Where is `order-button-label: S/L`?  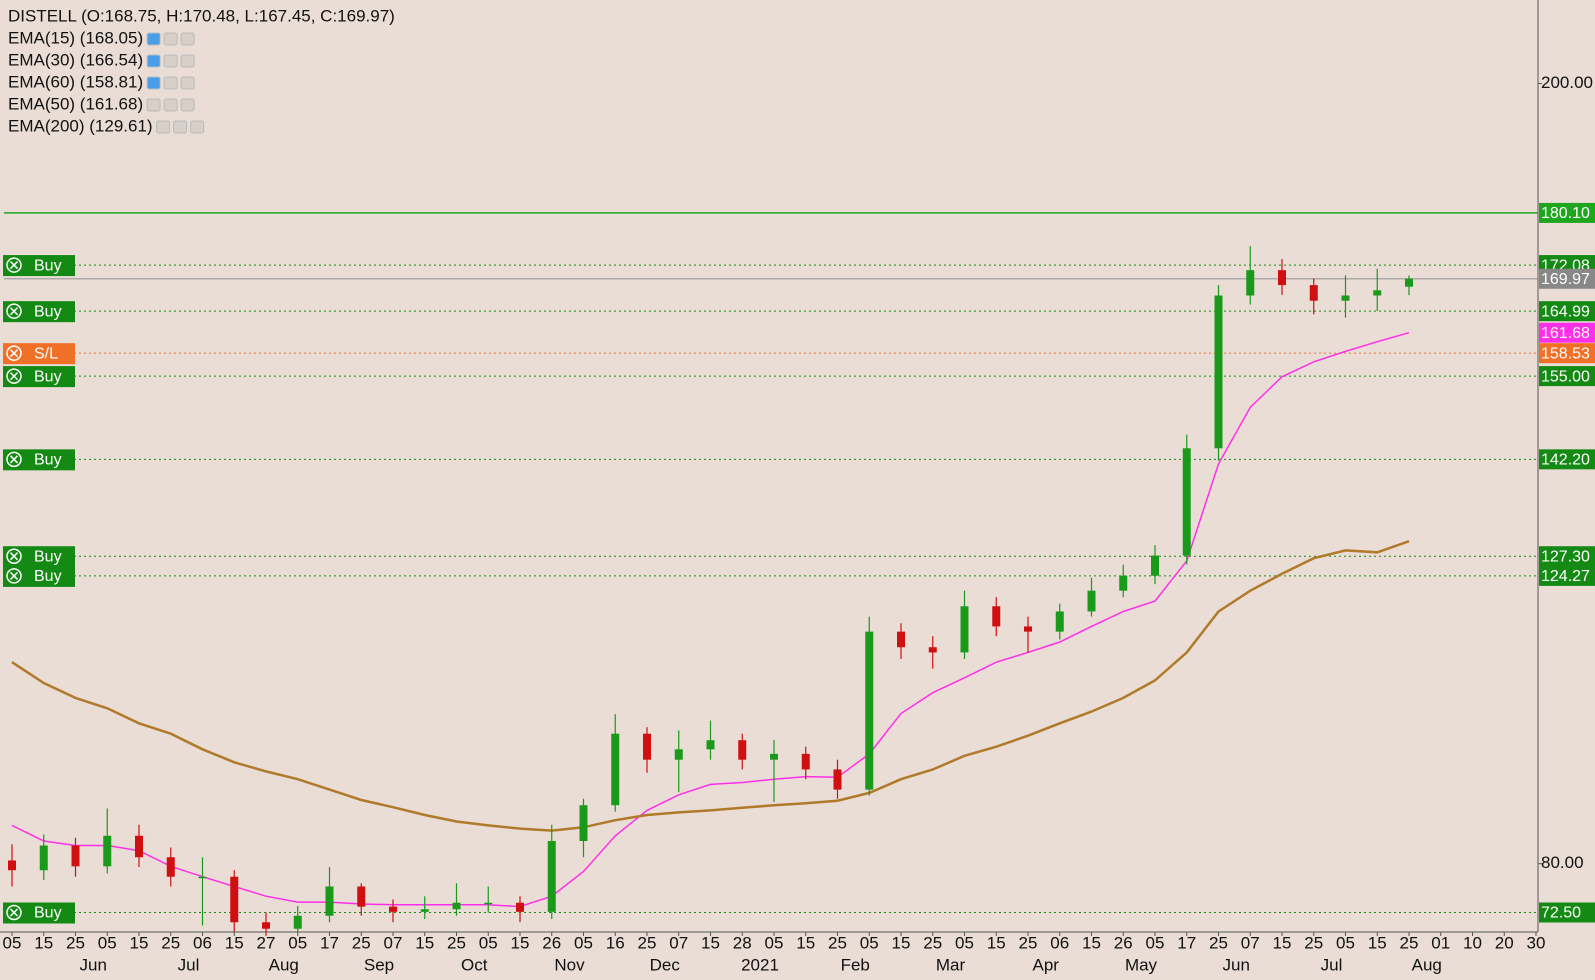 order-button-label: S/L is located at coordinates (46, 353).